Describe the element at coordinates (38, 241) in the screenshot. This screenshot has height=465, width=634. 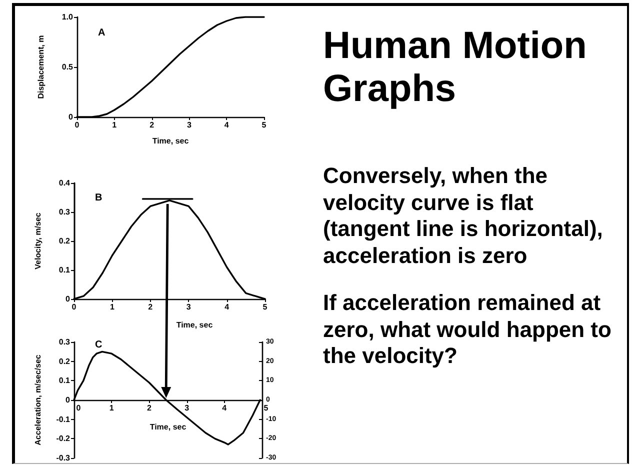
I see `y-axis-title: Velocity, m/sec` at that location.